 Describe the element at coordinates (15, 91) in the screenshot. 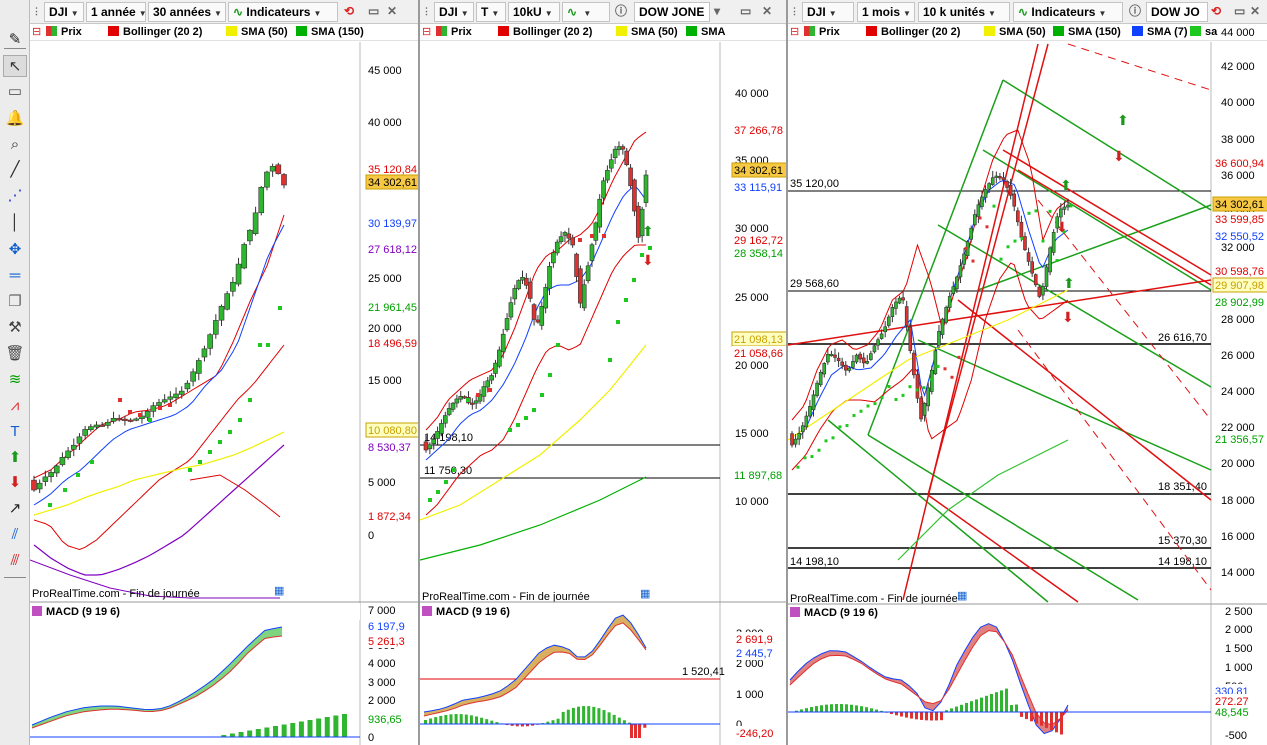

I see `ruler-icon: ▭` at that location.